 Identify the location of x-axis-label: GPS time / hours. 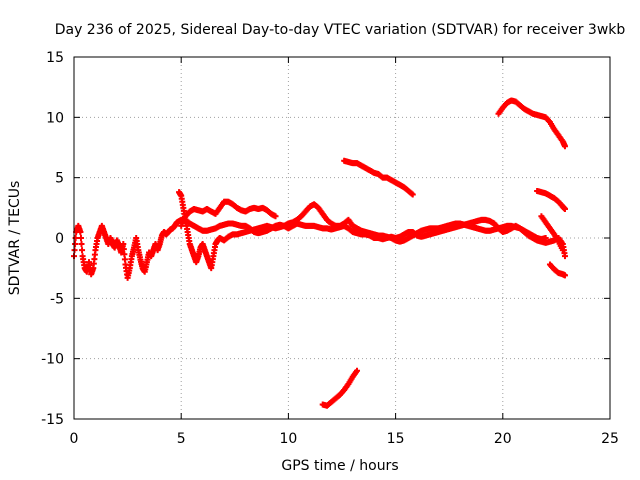
(339, 466).